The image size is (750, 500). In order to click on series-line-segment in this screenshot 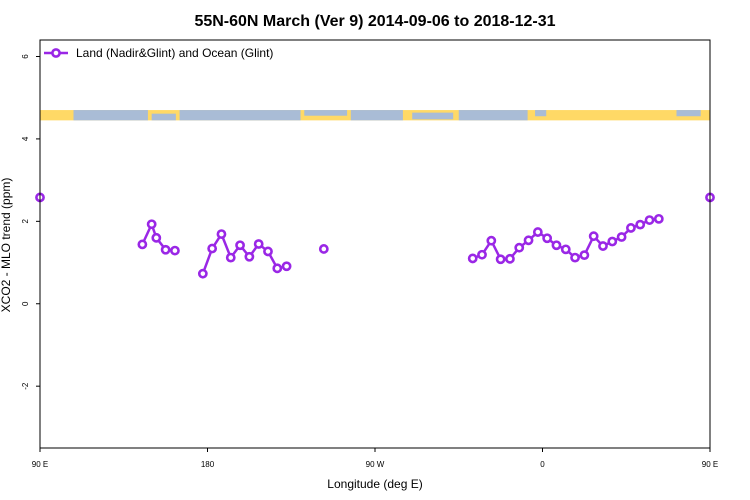, I will do `click(244, 253)`.